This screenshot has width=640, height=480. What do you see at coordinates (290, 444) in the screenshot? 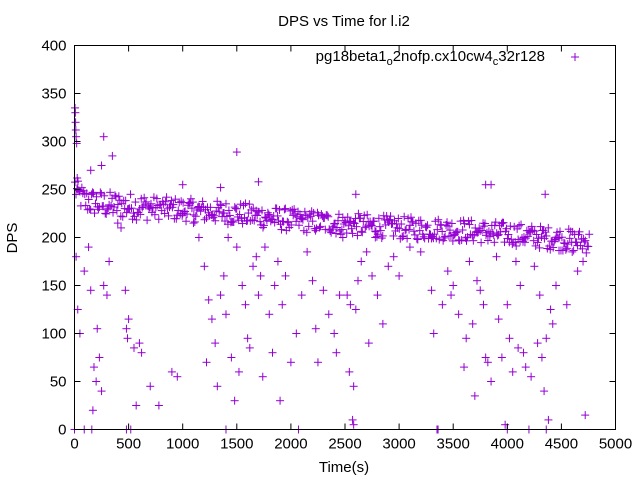
I see `x-tick-label: 2000` at bounding box center [290, 444].